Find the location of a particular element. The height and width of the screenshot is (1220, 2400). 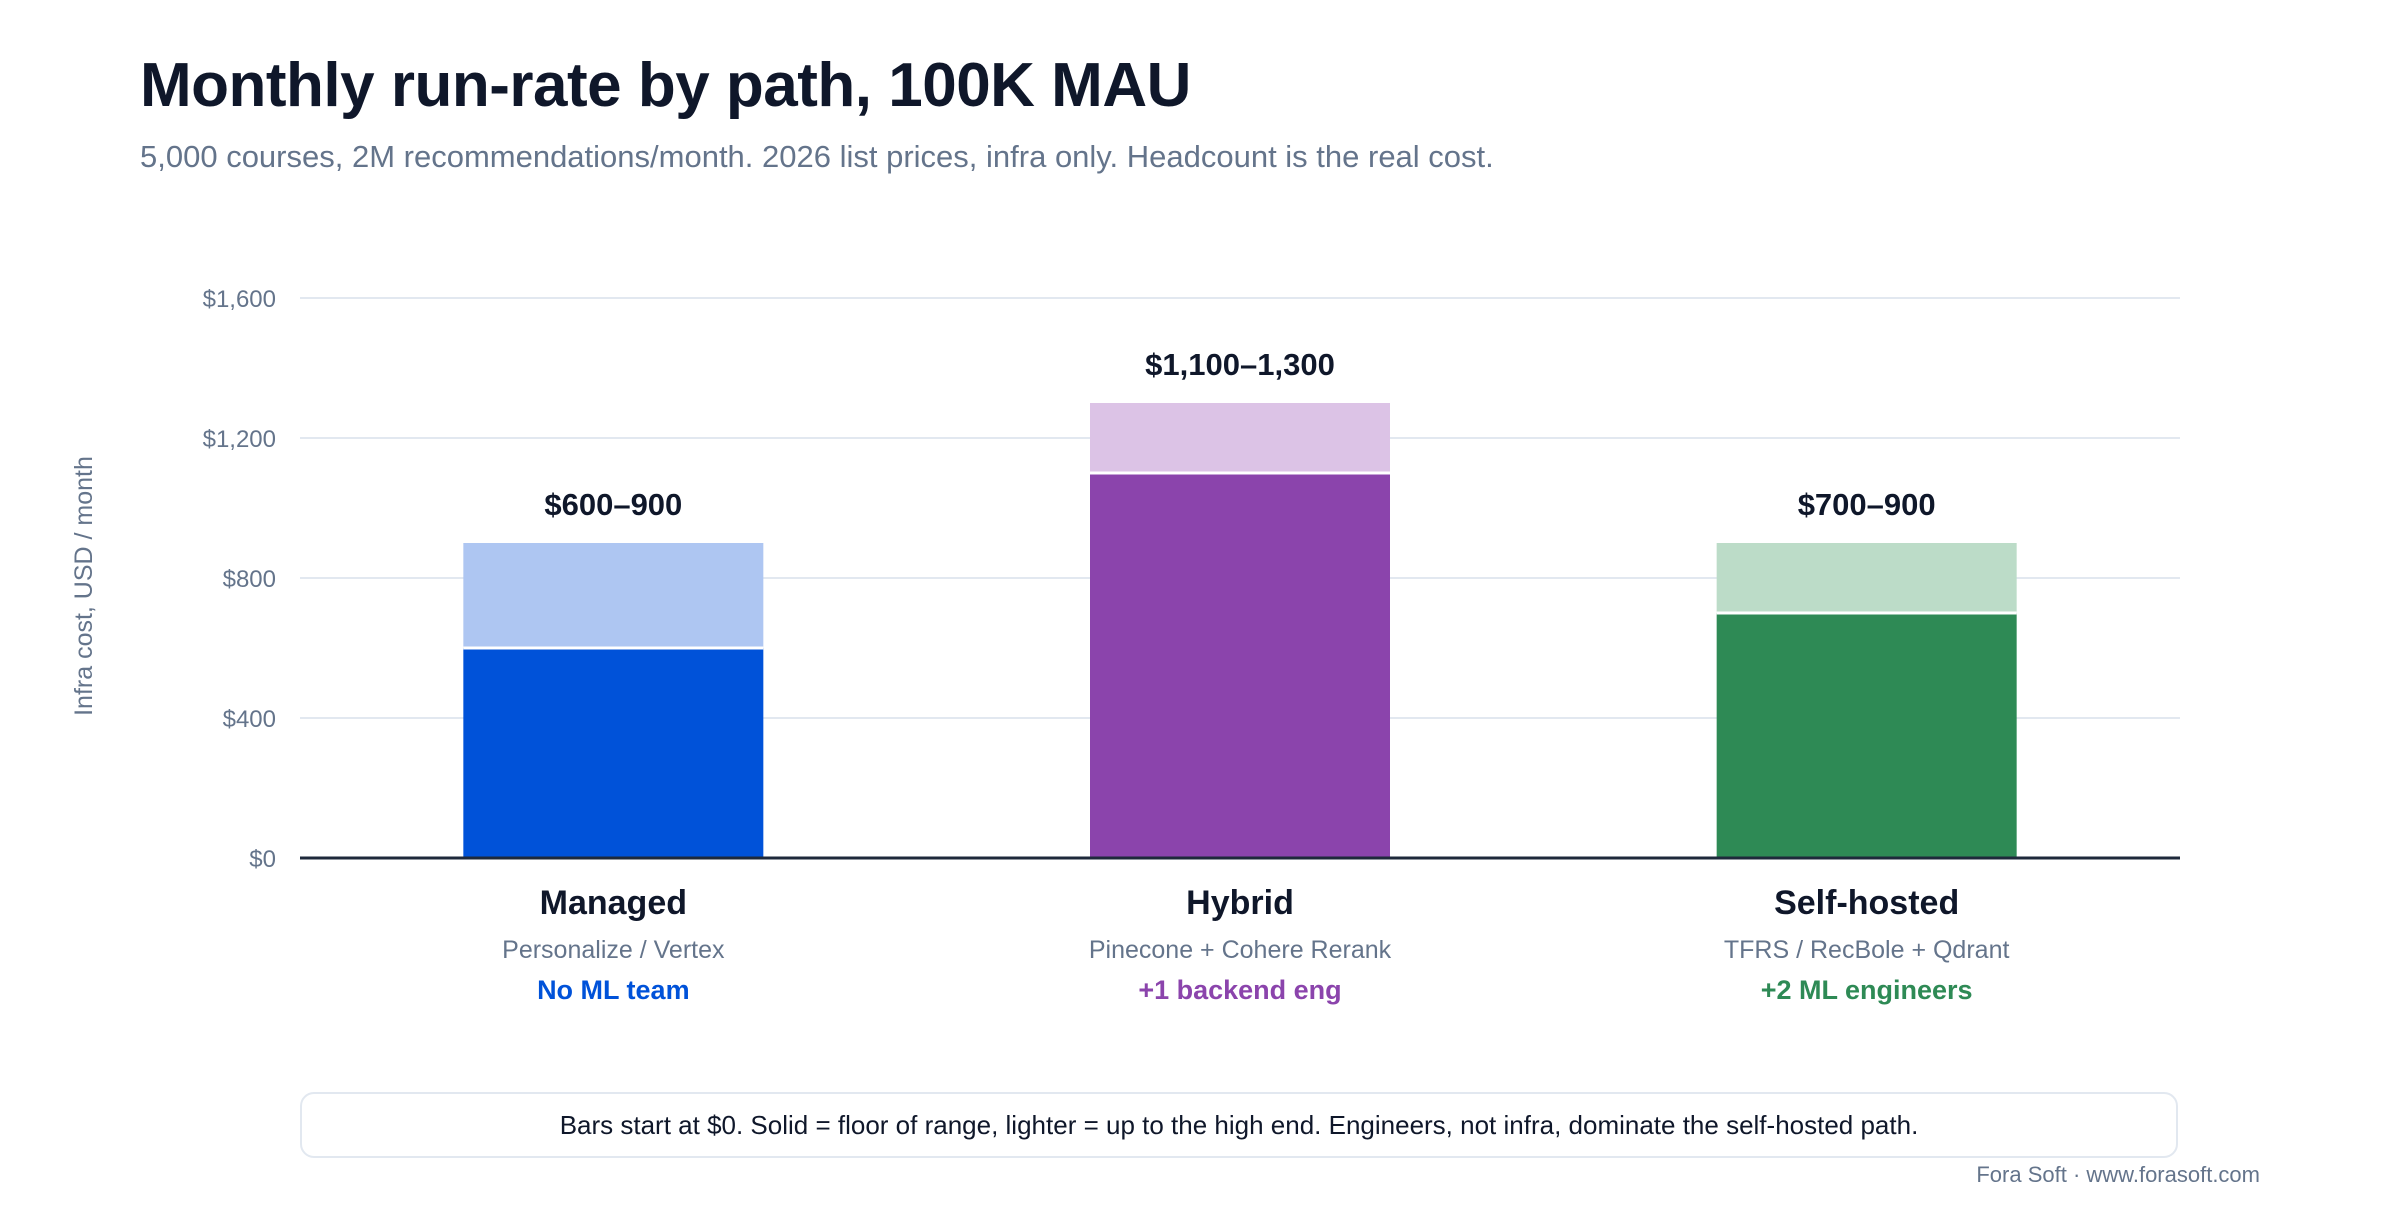

y-tick-label: $1,200 is located at coordinates (239, 439).